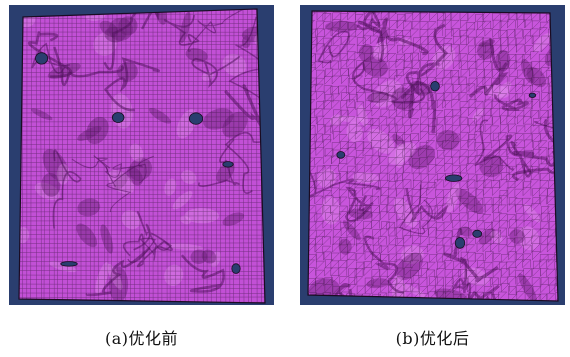 The height and width of the screenshot is (357, 570). I want to click on caption-after-optimization: (b)优化后, so click(432, 338).